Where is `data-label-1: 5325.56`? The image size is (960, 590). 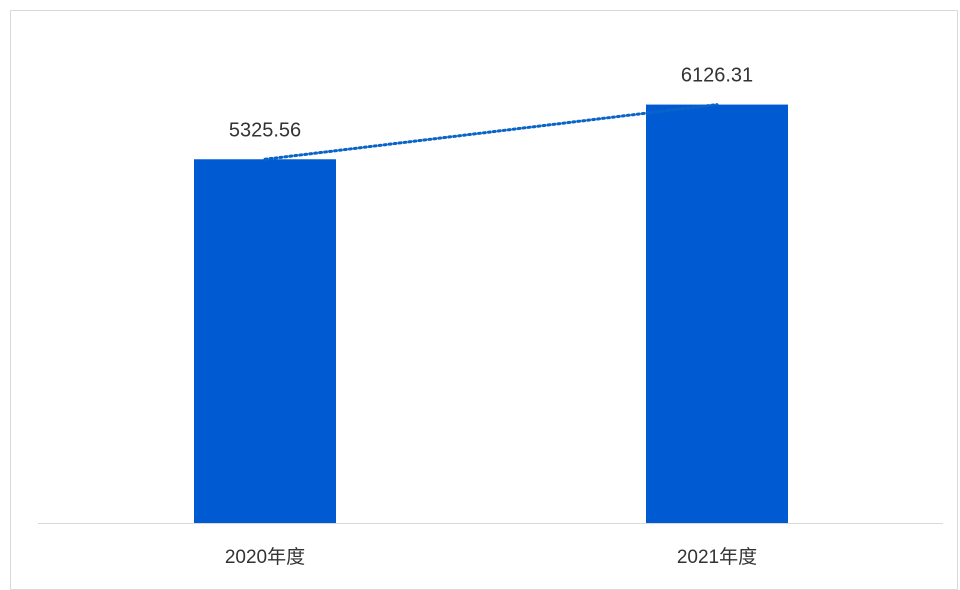
data-label-1: 5325.56 is located at coordinates (265, 130).